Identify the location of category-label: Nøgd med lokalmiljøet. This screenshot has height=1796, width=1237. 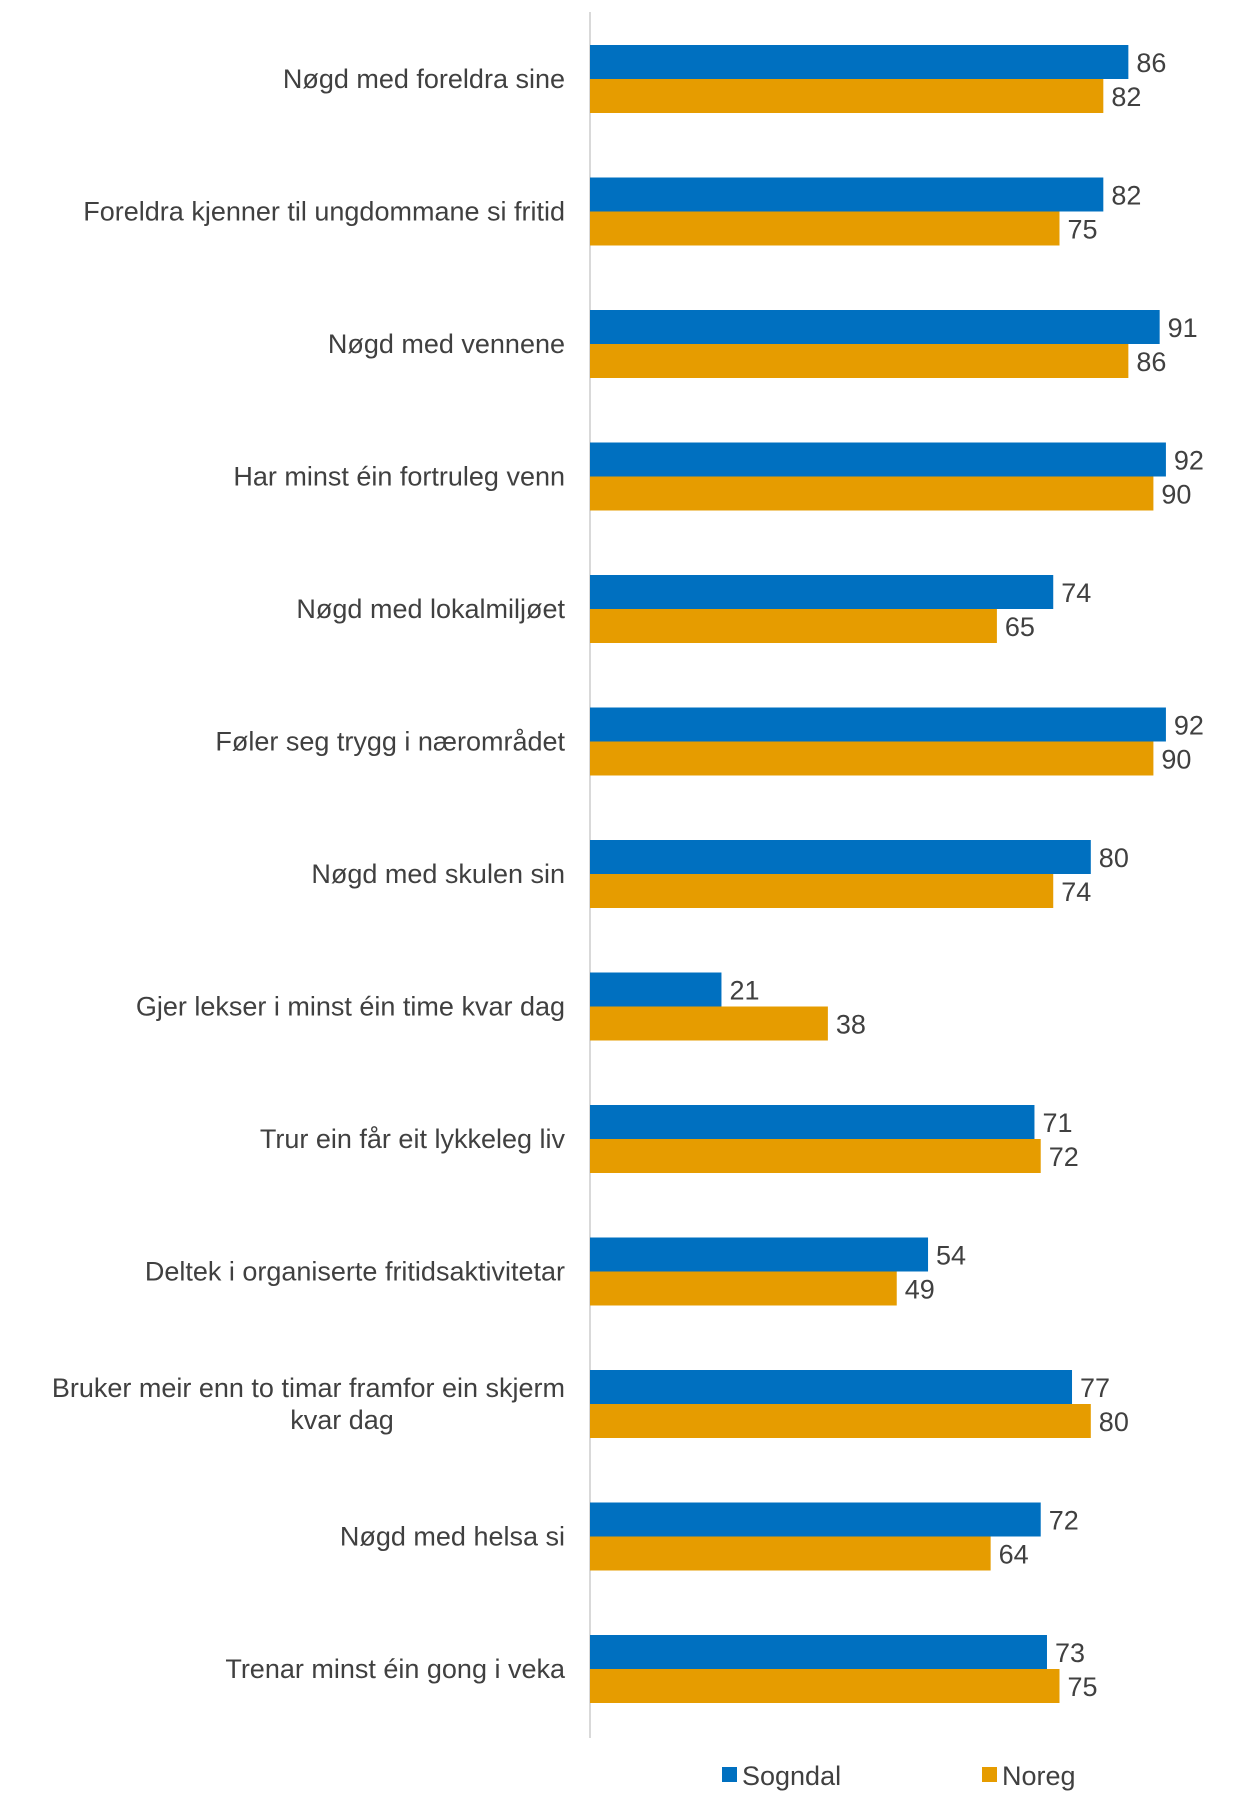
(430, 609).